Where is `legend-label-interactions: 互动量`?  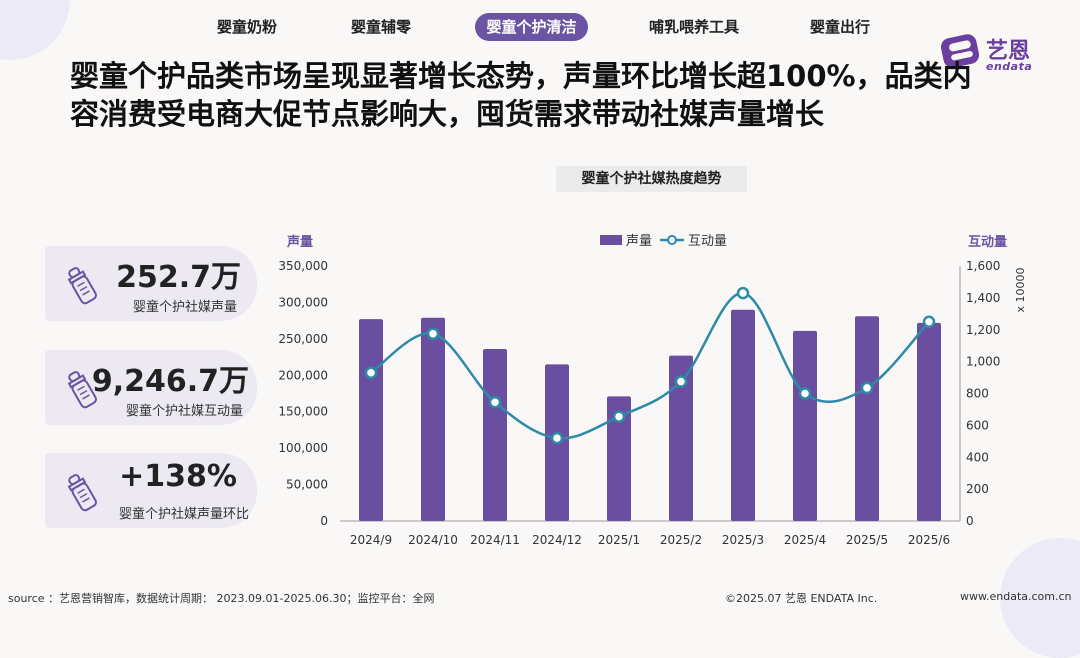 legend-label-interactions: 互动量 is located at coordinates (707, 241).